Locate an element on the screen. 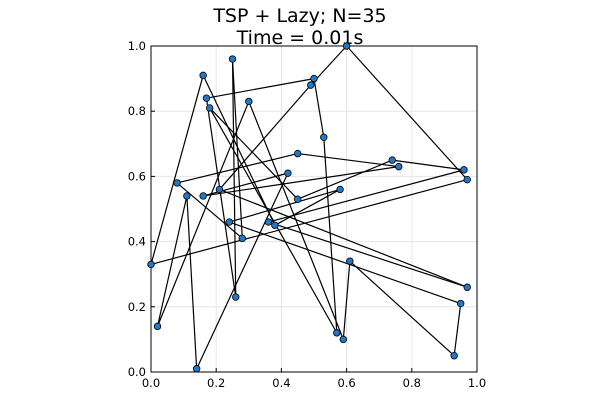 This screenshot has width=600, height=400. y-tick-label: 0.6 is located at coordinates (137, 176).